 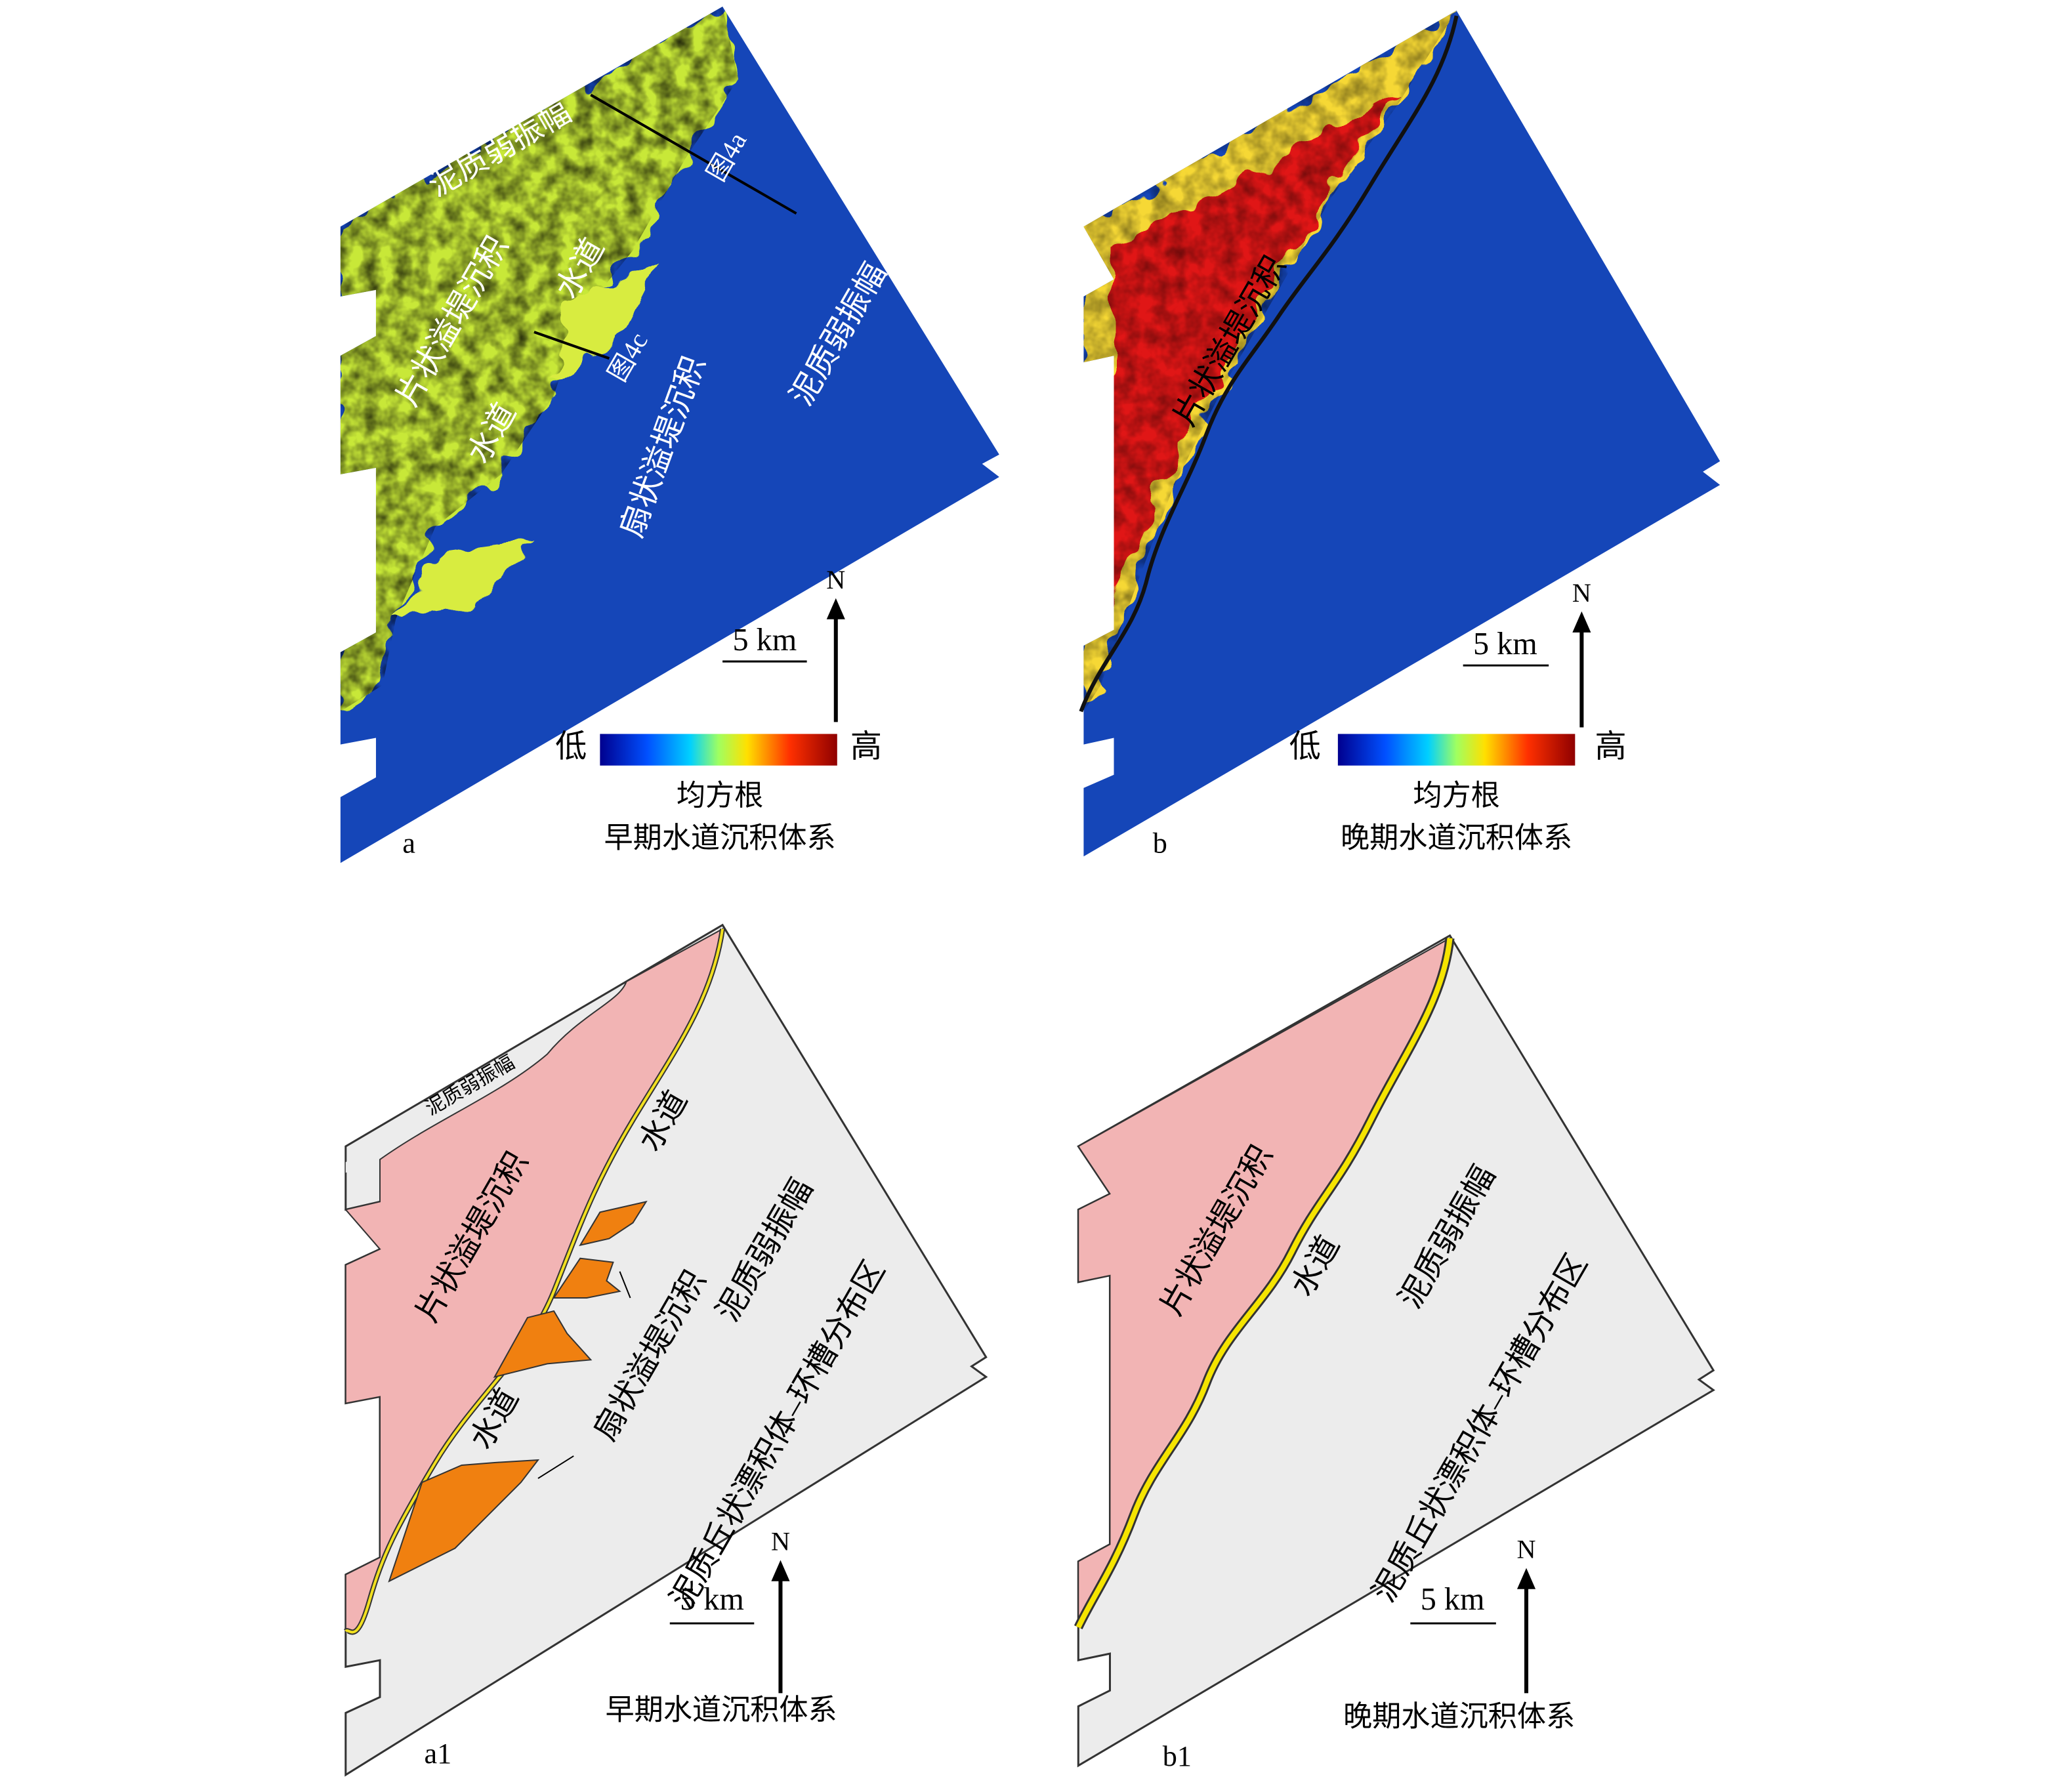 What do you see at coordinates (1160, 843) in the screenshot?
I see `panel-letter: b` at bounding box center [1160, 843].